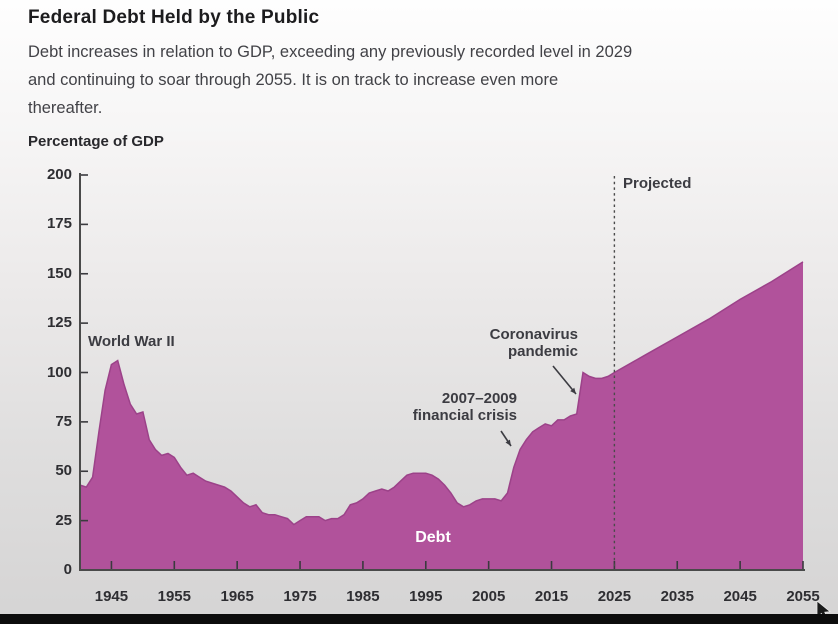  Describe the element at coordinates (300, 596) in the screenshot. I see `x-axis-tick-label: 1975` at that location.